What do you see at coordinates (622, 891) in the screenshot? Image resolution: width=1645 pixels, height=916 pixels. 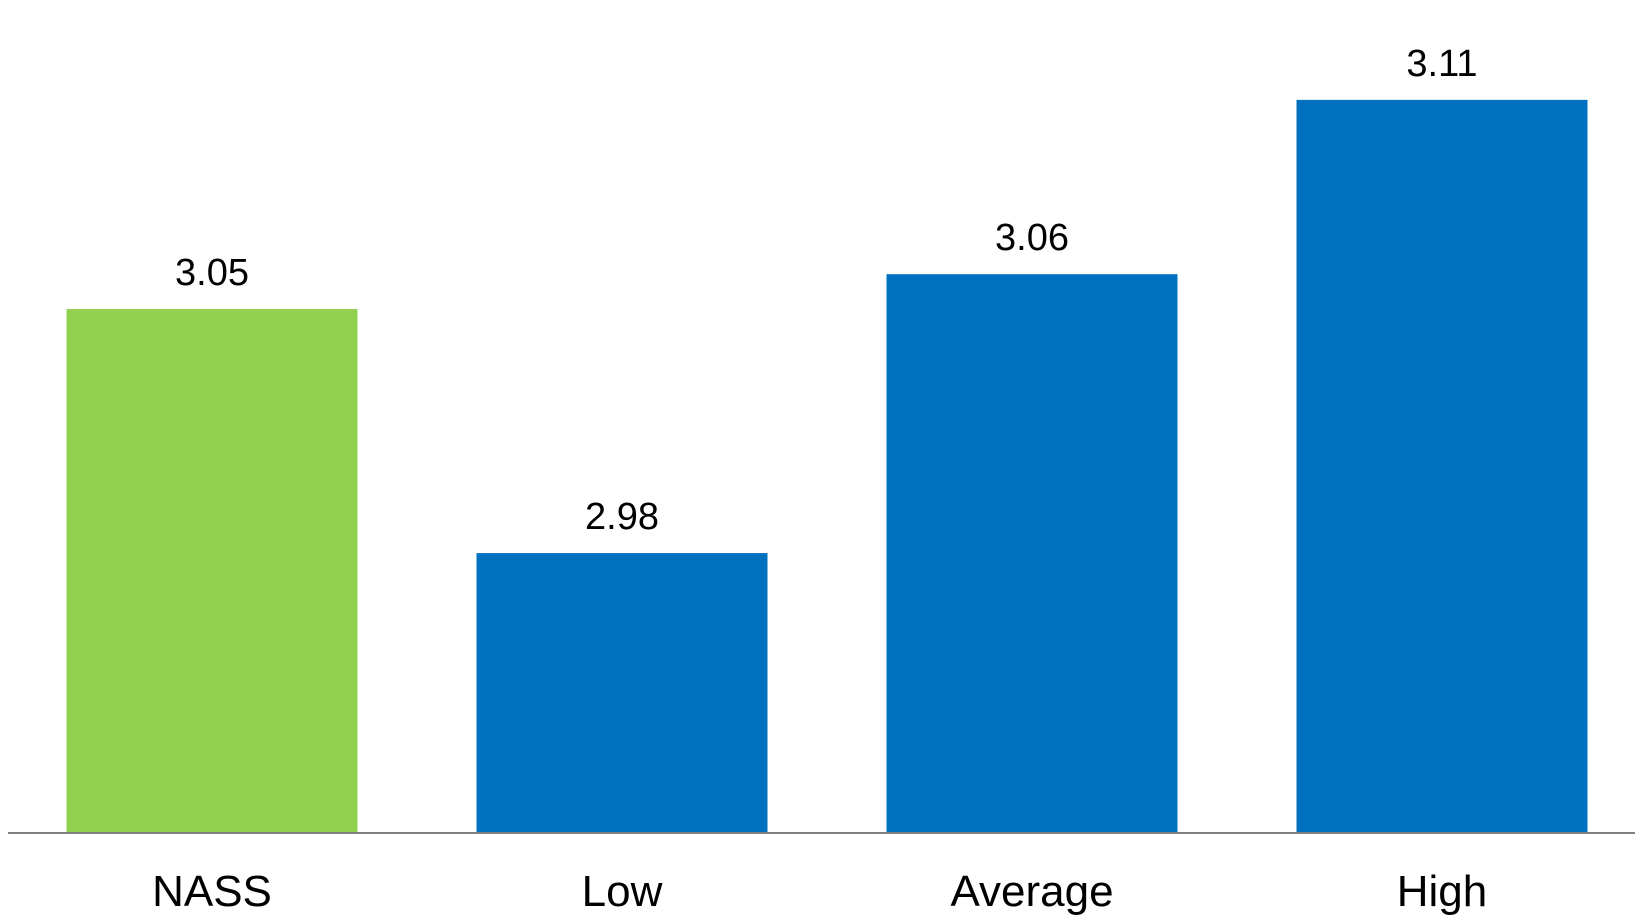 I see `category-label-low: Low` at bounding box center [622, 891].